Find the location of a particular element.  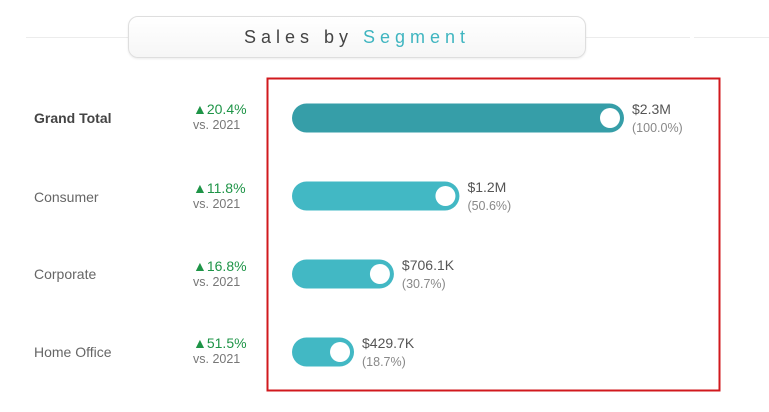

delta-home-office: ▲51.5% is located at coordinates (220, 343).